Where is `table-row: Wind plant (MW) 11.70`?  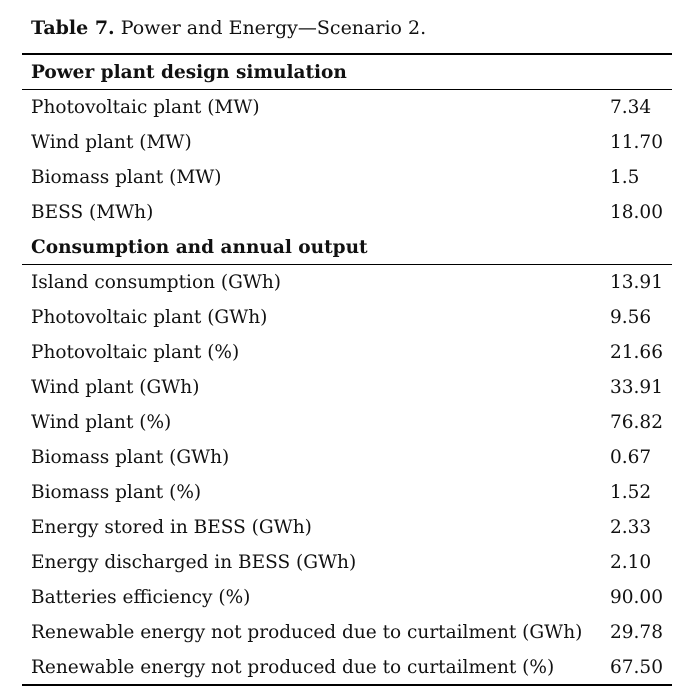 table-row: Wind plant (MW) 11.70 is located at coordinates (347, 142).